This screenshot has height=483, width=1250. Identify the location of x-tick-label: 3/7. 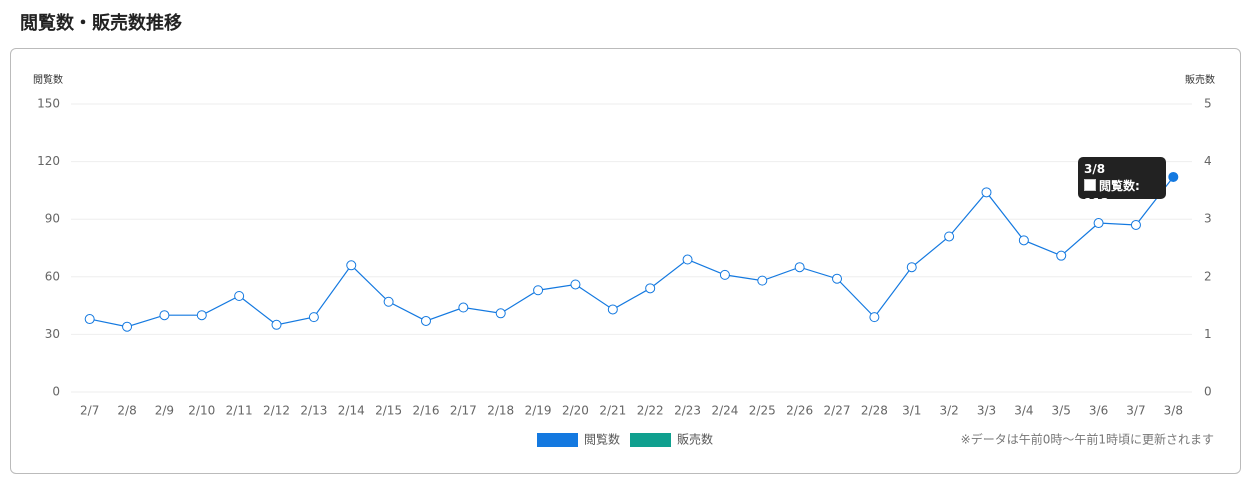
(1135, 411).